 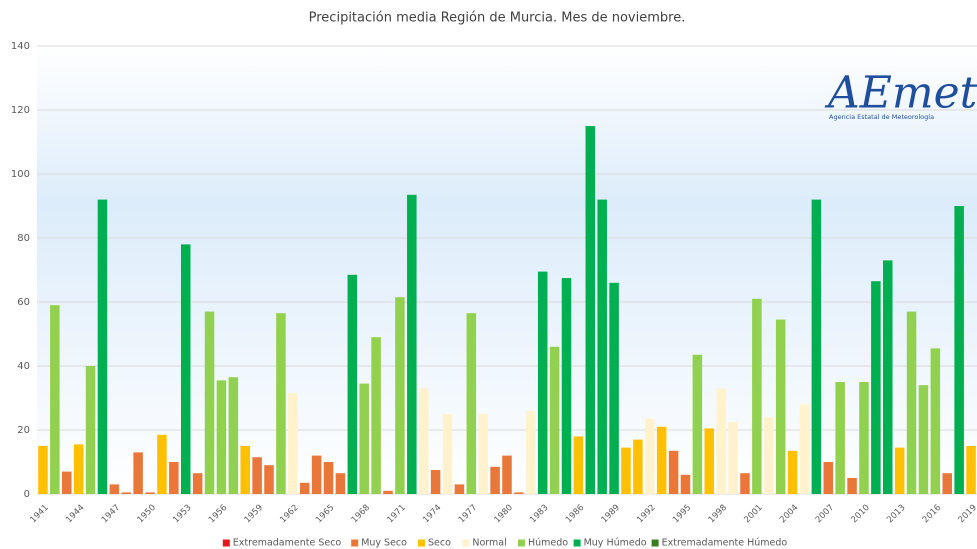 I want to click on legend-label: Seco, so click(x=439, y=543).